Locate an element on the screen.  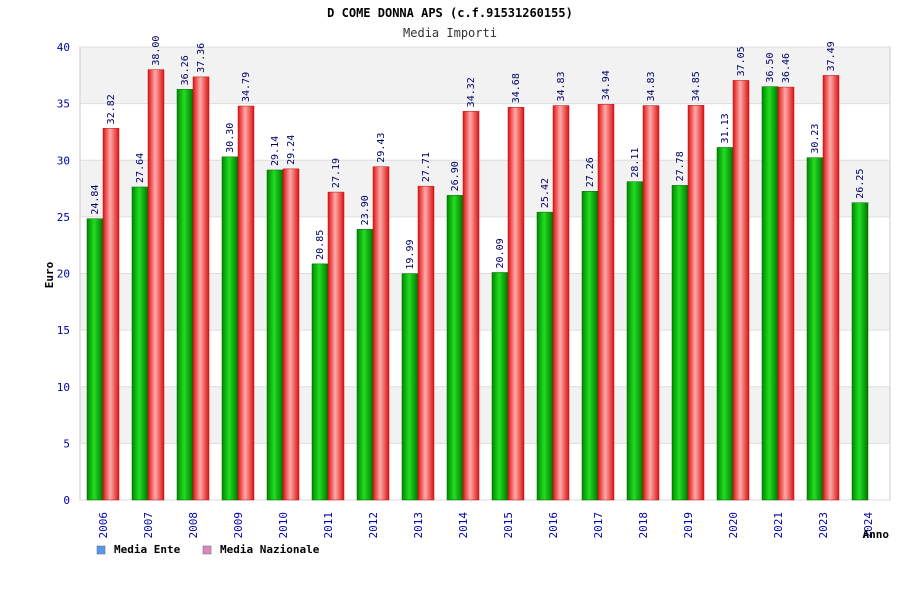
data-label: 27.64 is located at coordinates (140, 168).